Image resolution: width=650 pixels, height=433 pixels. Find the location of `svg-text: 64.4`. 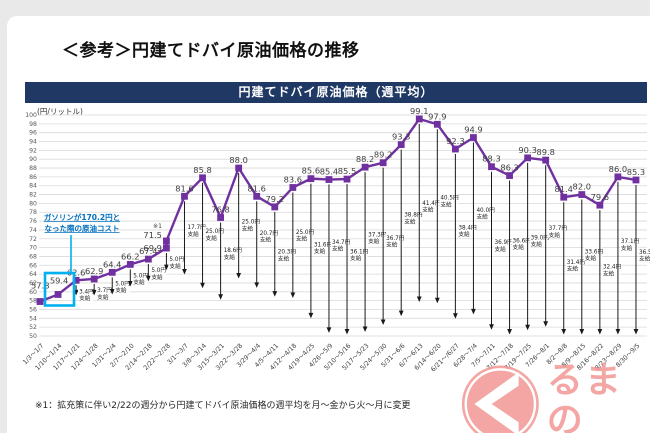

svg-text: 64.4 is located at coordinates (112, 264).